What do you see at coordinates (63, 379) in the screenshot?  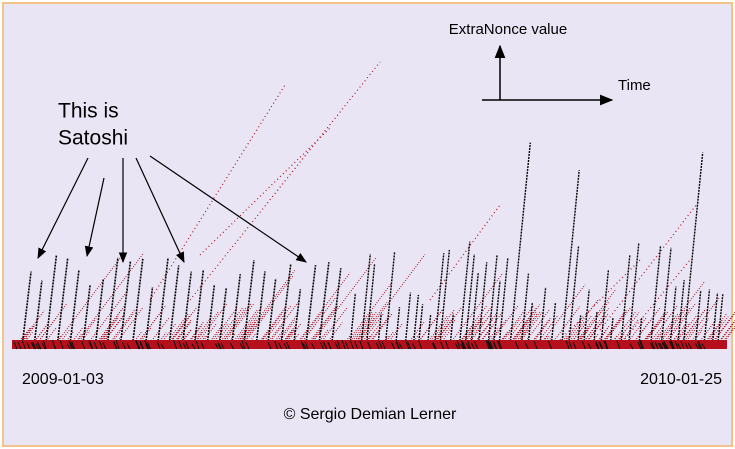 I see `start-date: 2009-01-03` at bounding box center [63, 379].